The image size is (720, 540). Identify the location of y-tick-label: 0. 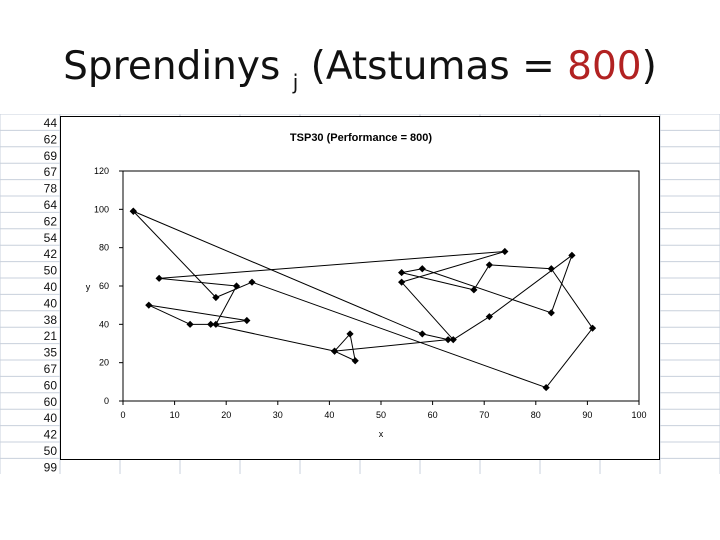
(106, 401).